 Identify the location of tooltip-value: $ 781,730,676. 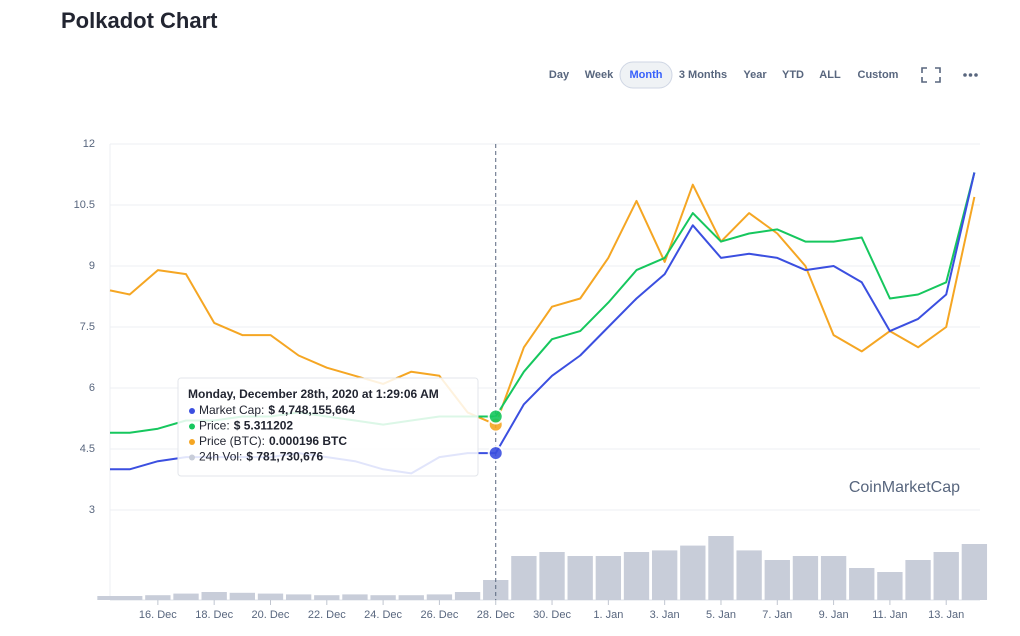
(284, 457).